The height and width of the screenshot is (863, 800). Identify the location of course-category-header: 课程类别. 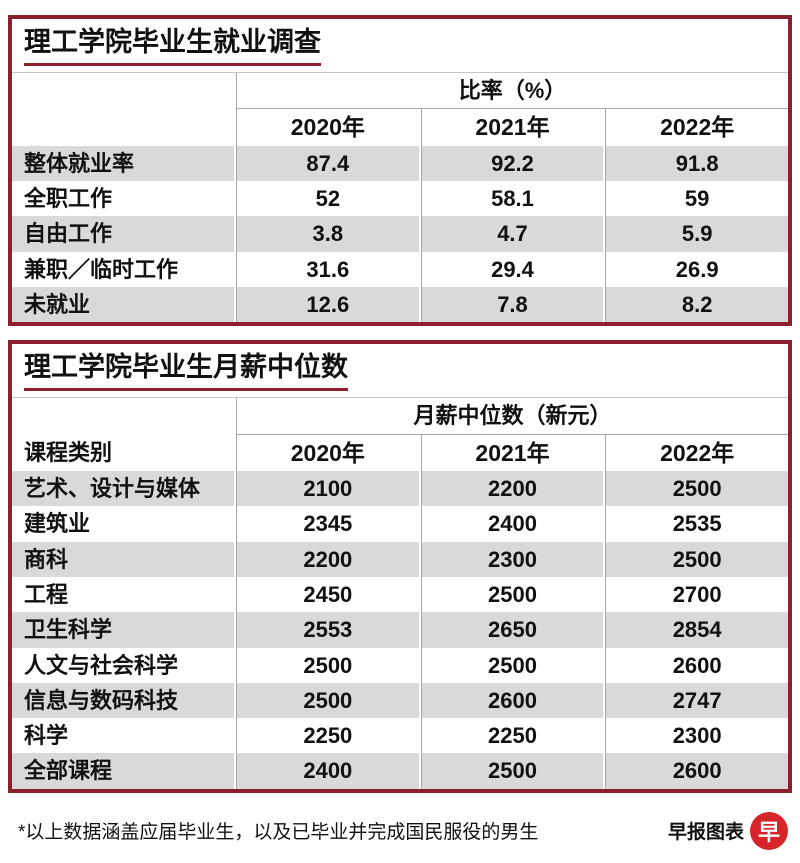
(68, 453).